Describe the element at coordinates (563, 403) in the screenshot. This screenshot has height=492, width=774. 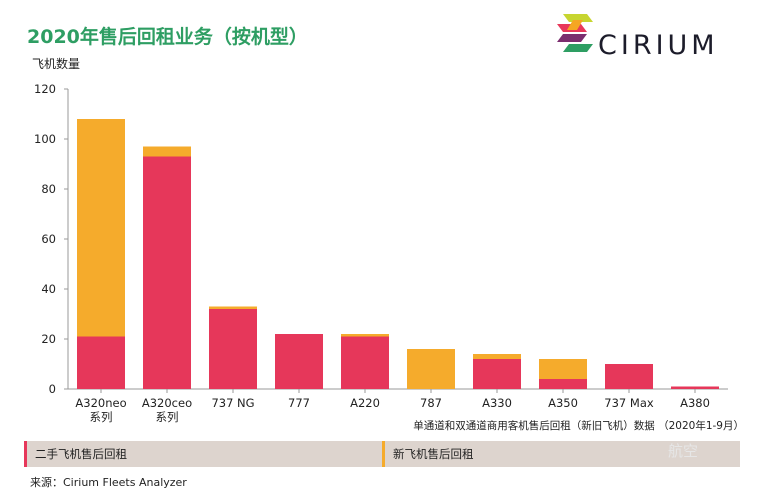
I see `x-tick-label: A350` at that location.